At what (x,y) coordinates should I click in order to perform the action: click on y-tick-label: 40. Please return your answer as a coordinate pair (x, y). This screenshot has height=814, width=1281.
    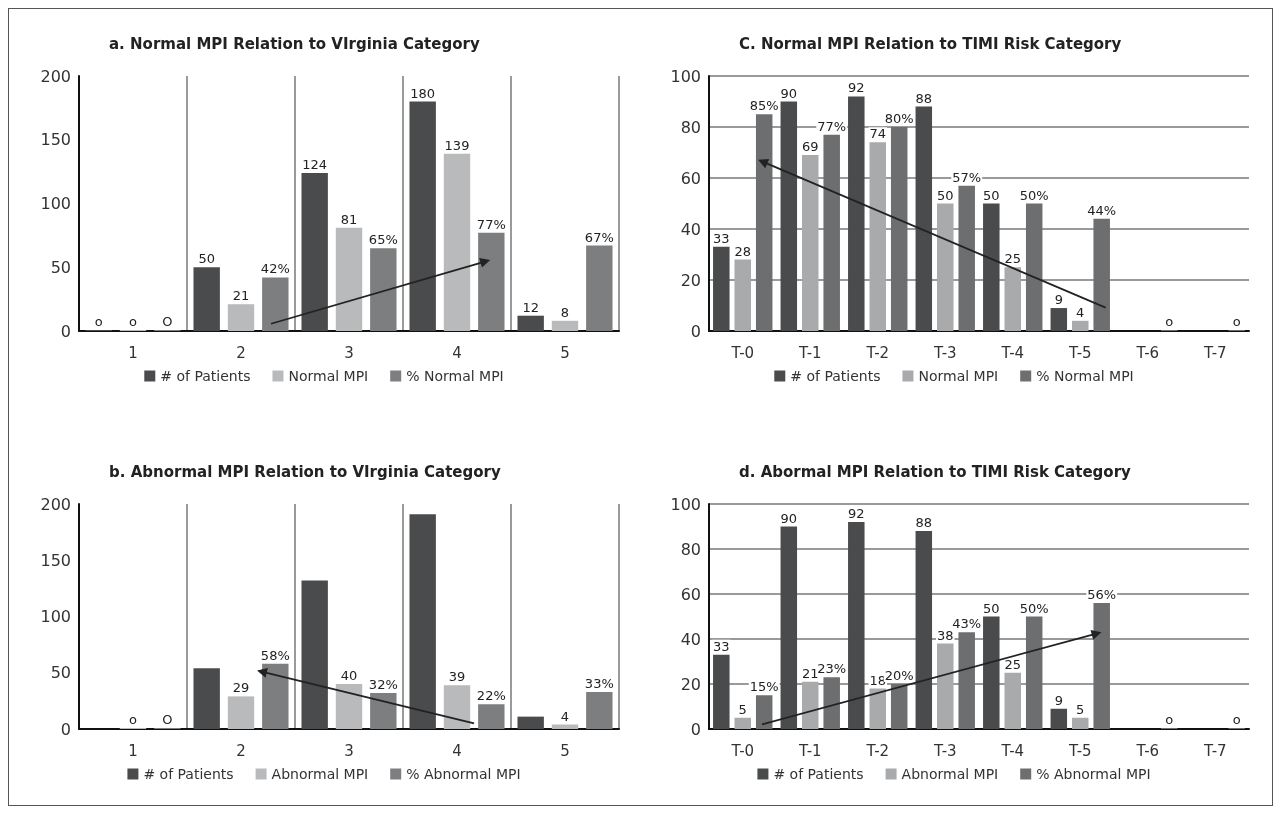
    Looking at the image, I should click on (690, 639).